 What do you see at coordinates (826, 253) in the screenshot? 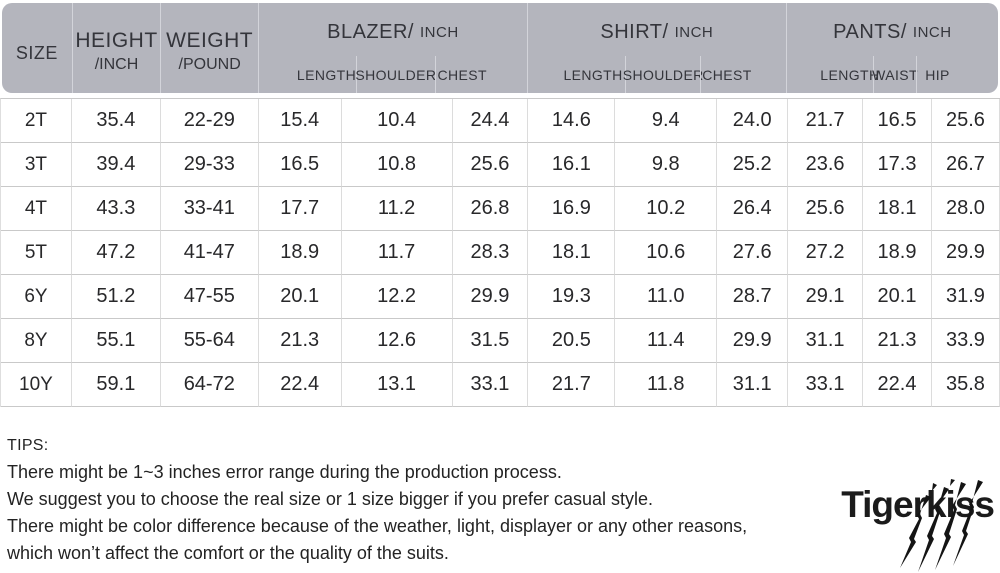
I see `table-cell: 27.2` at bounding box center [826, 253].